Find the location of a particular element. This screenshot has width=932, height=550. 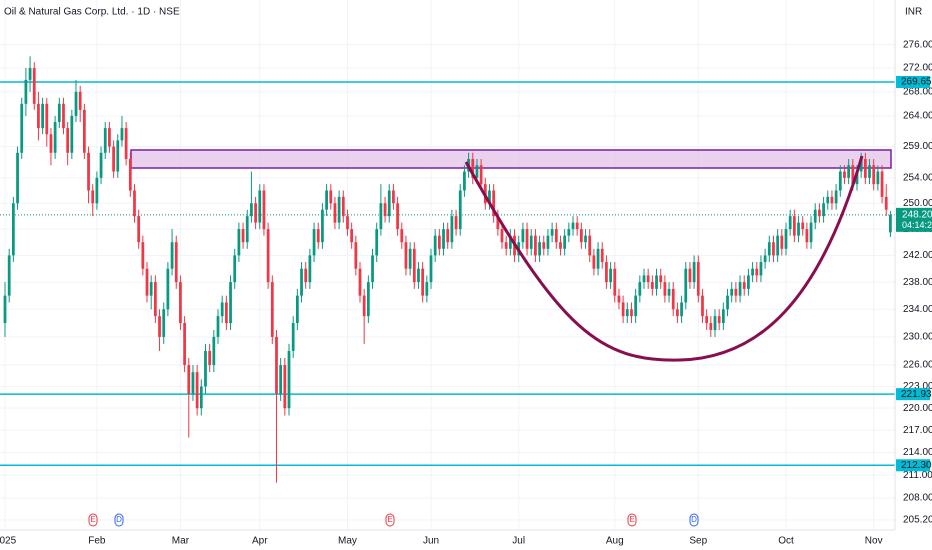

currency: INR is located at coordinates (913, 12).